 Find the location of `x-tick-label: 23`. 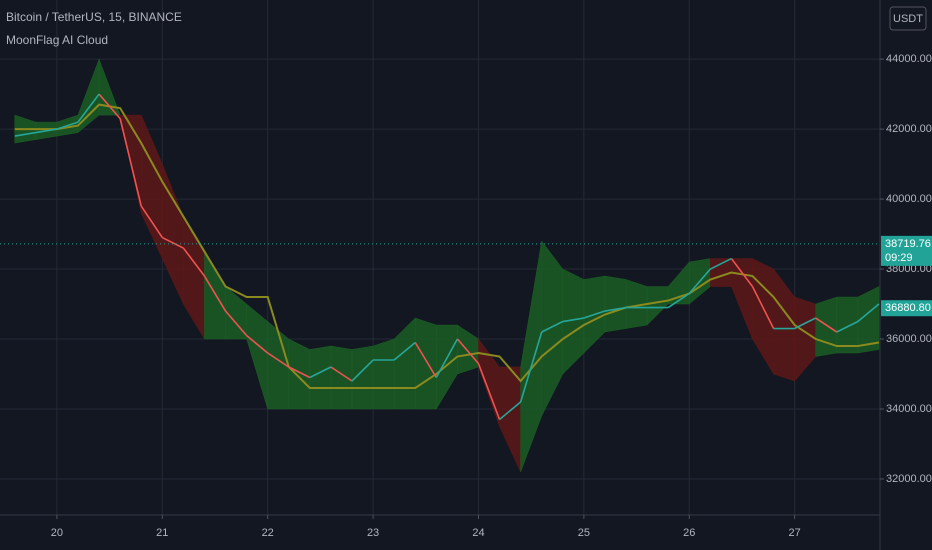

x-tick-label: 23 is located at coordinates (373, 533).